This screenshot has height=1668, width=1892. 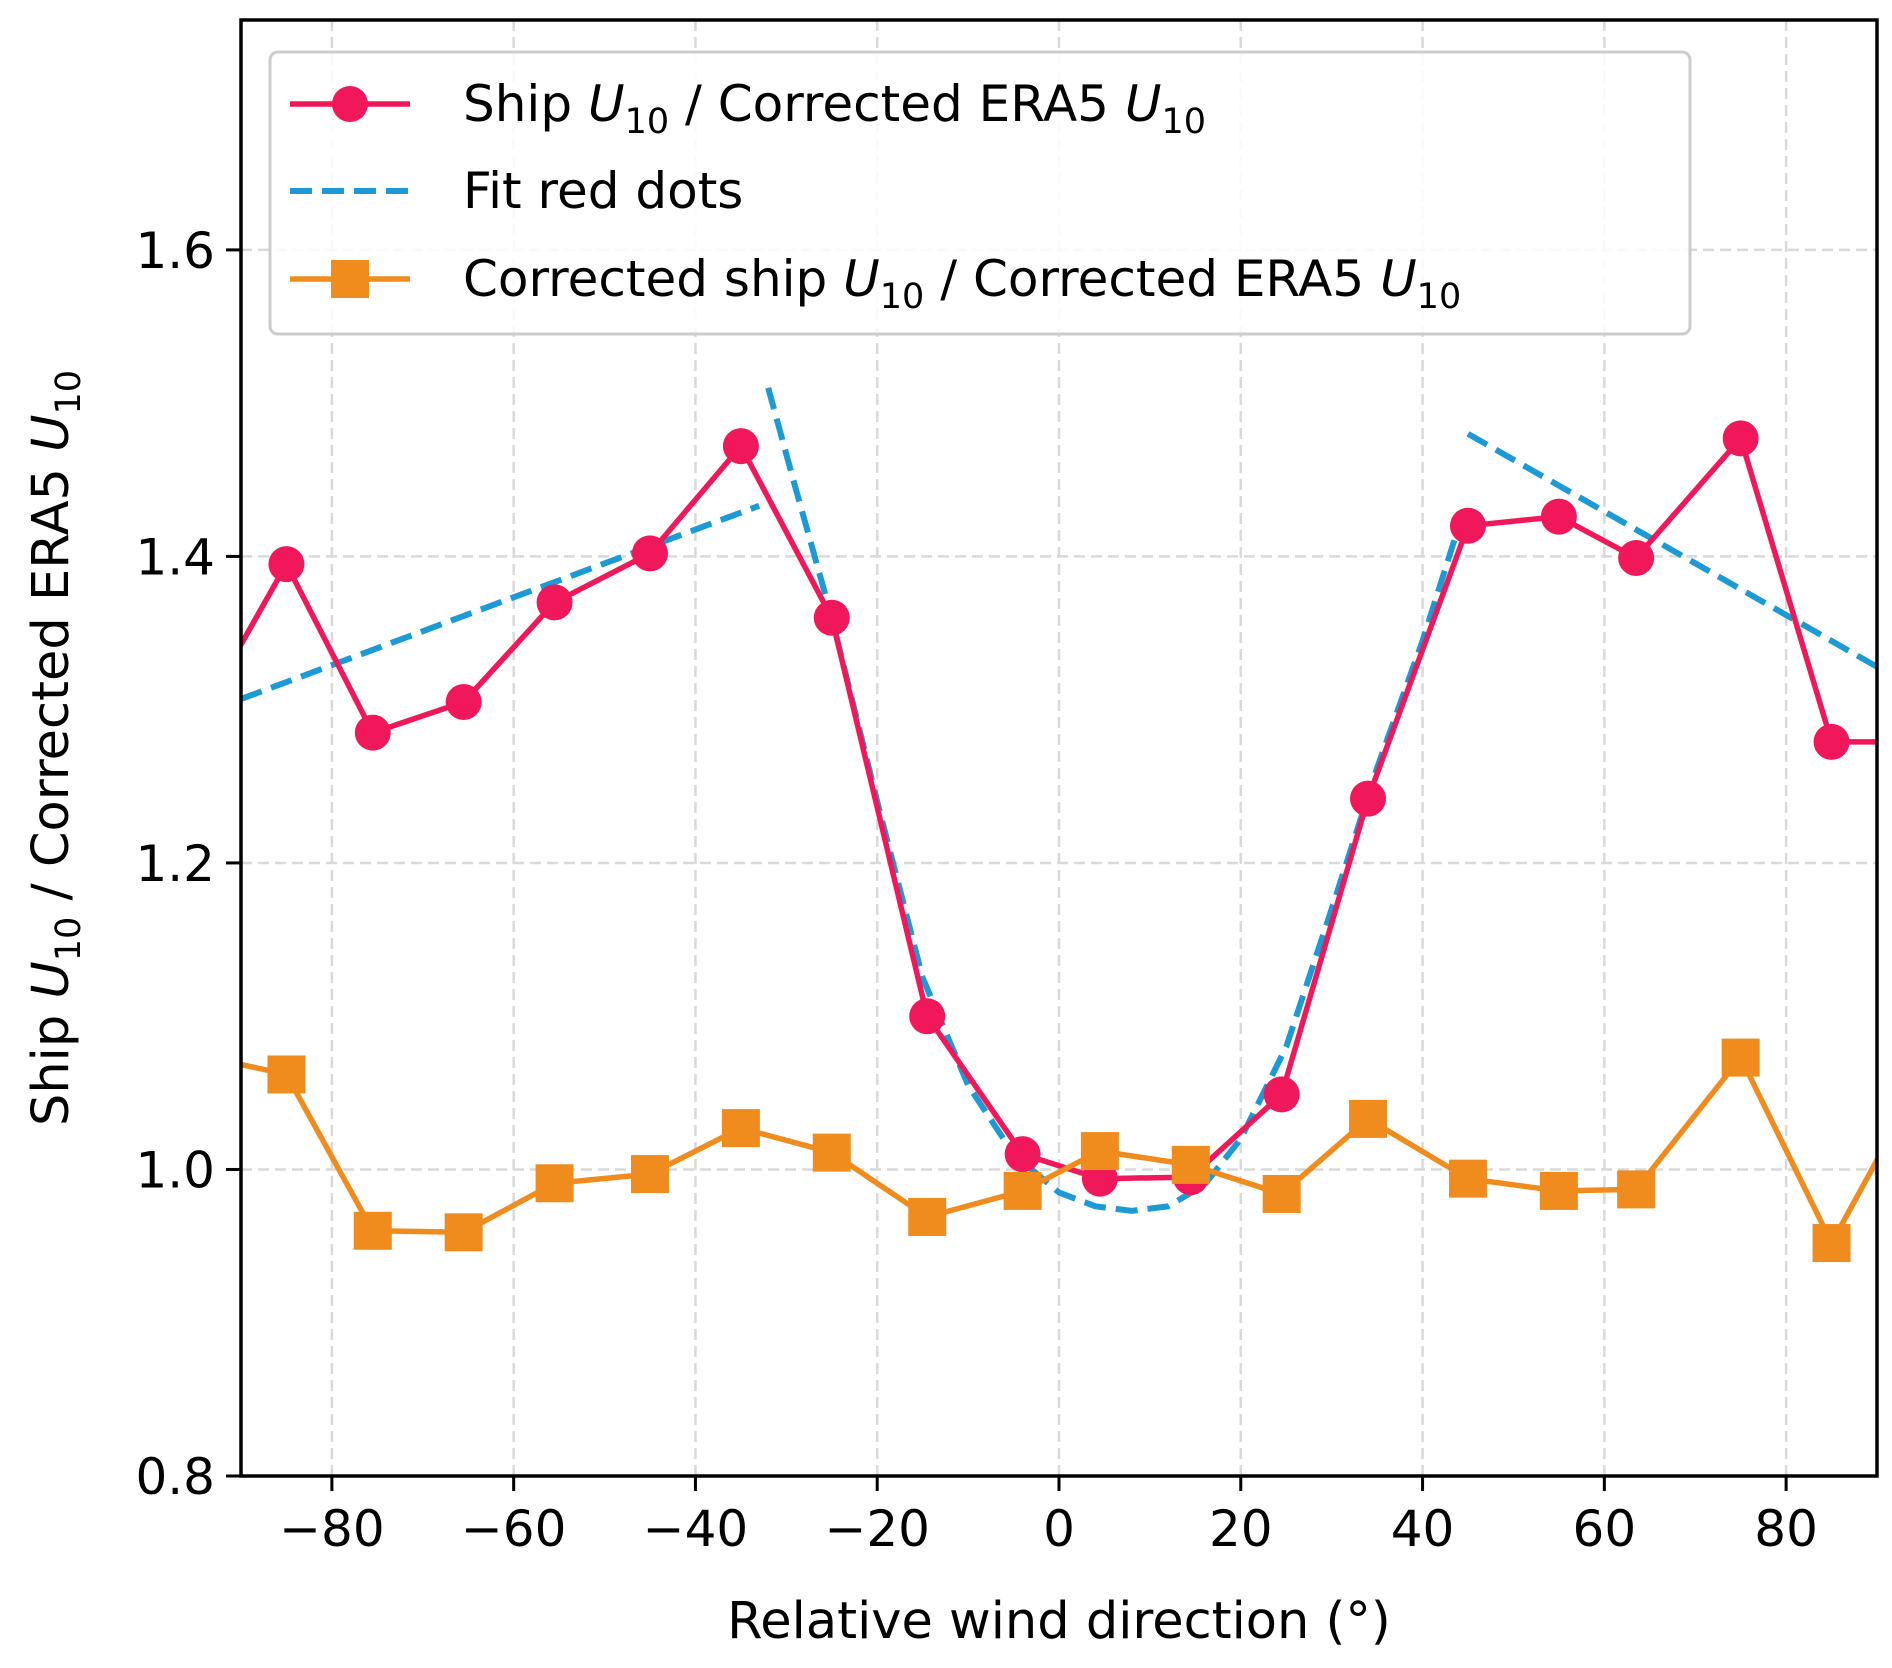 I want to click on legend-label: Ship U10 / Corrected ERA5 U10, so click(x=834, y=108).